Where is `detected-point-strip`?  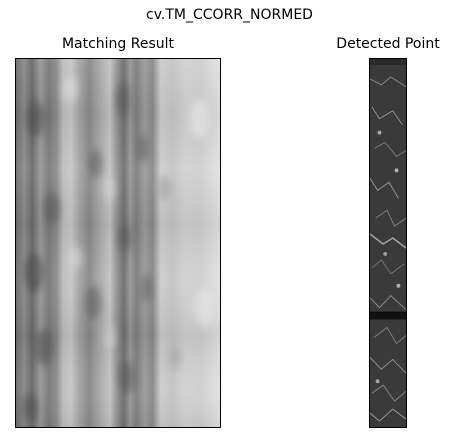 detected-point-strip is located at coordinates (388, 243).